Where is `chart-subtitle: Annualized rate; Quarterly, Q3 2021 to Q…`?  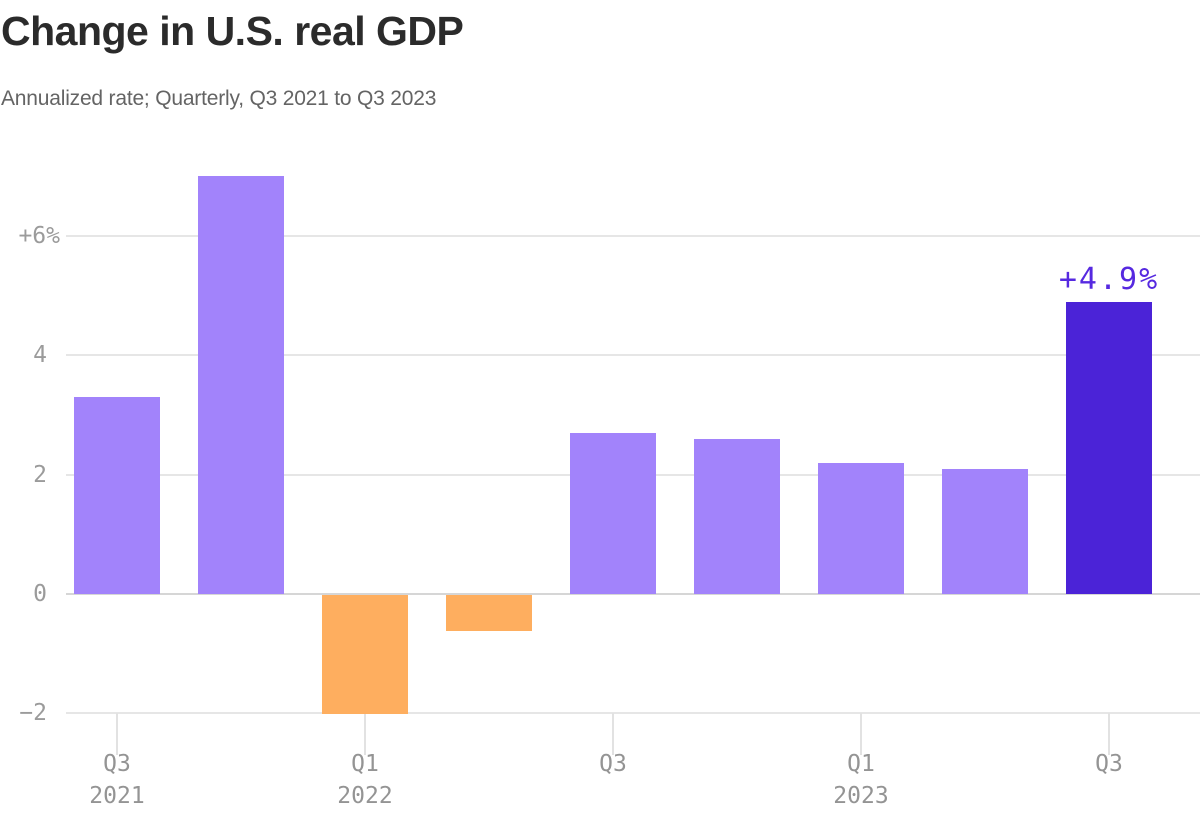
chart-subtitle: Annualized rate; Quarterly, Q3 2021 to Q… is located at coordinates (219, 98).